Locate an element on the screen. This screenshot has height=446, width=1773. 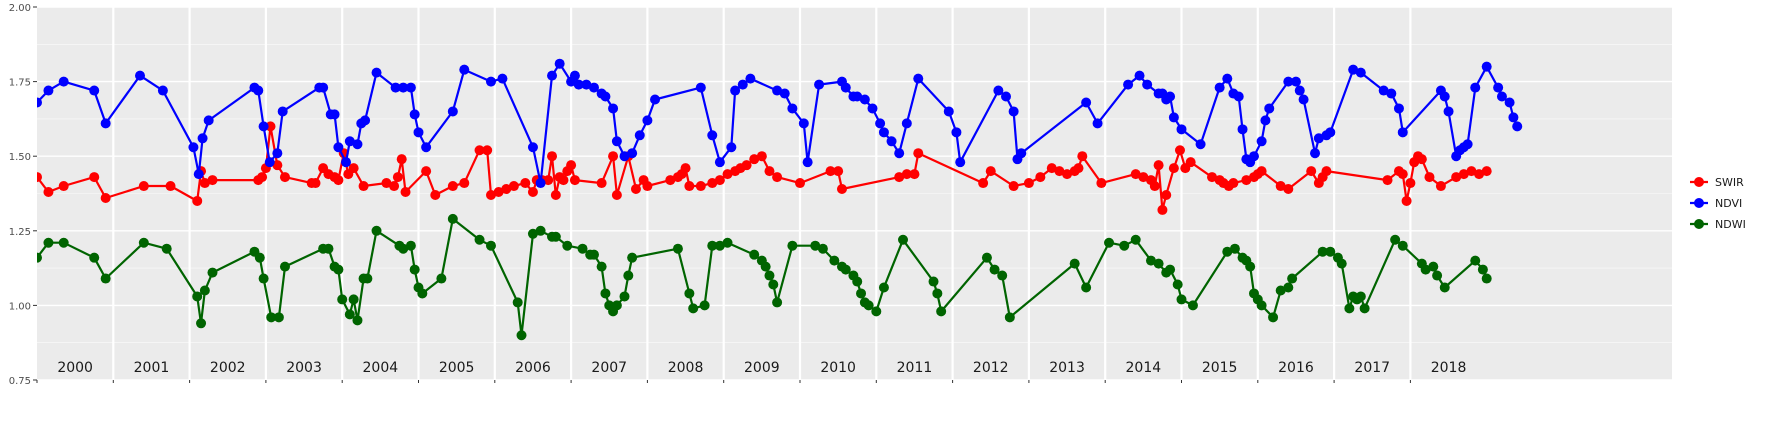
year-label: 2007 is located at coordinates (609, 368).